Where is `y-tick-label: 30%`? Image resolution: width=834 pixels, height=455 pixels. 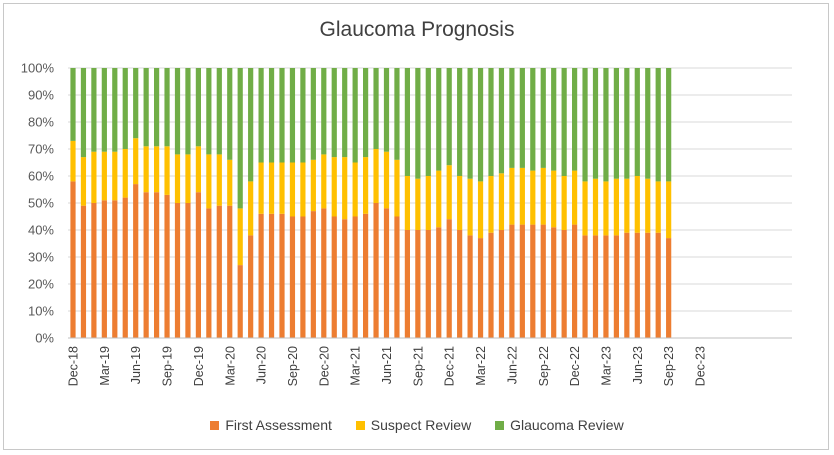 y-tick-label: 30% is located at coordinates (41, 257).